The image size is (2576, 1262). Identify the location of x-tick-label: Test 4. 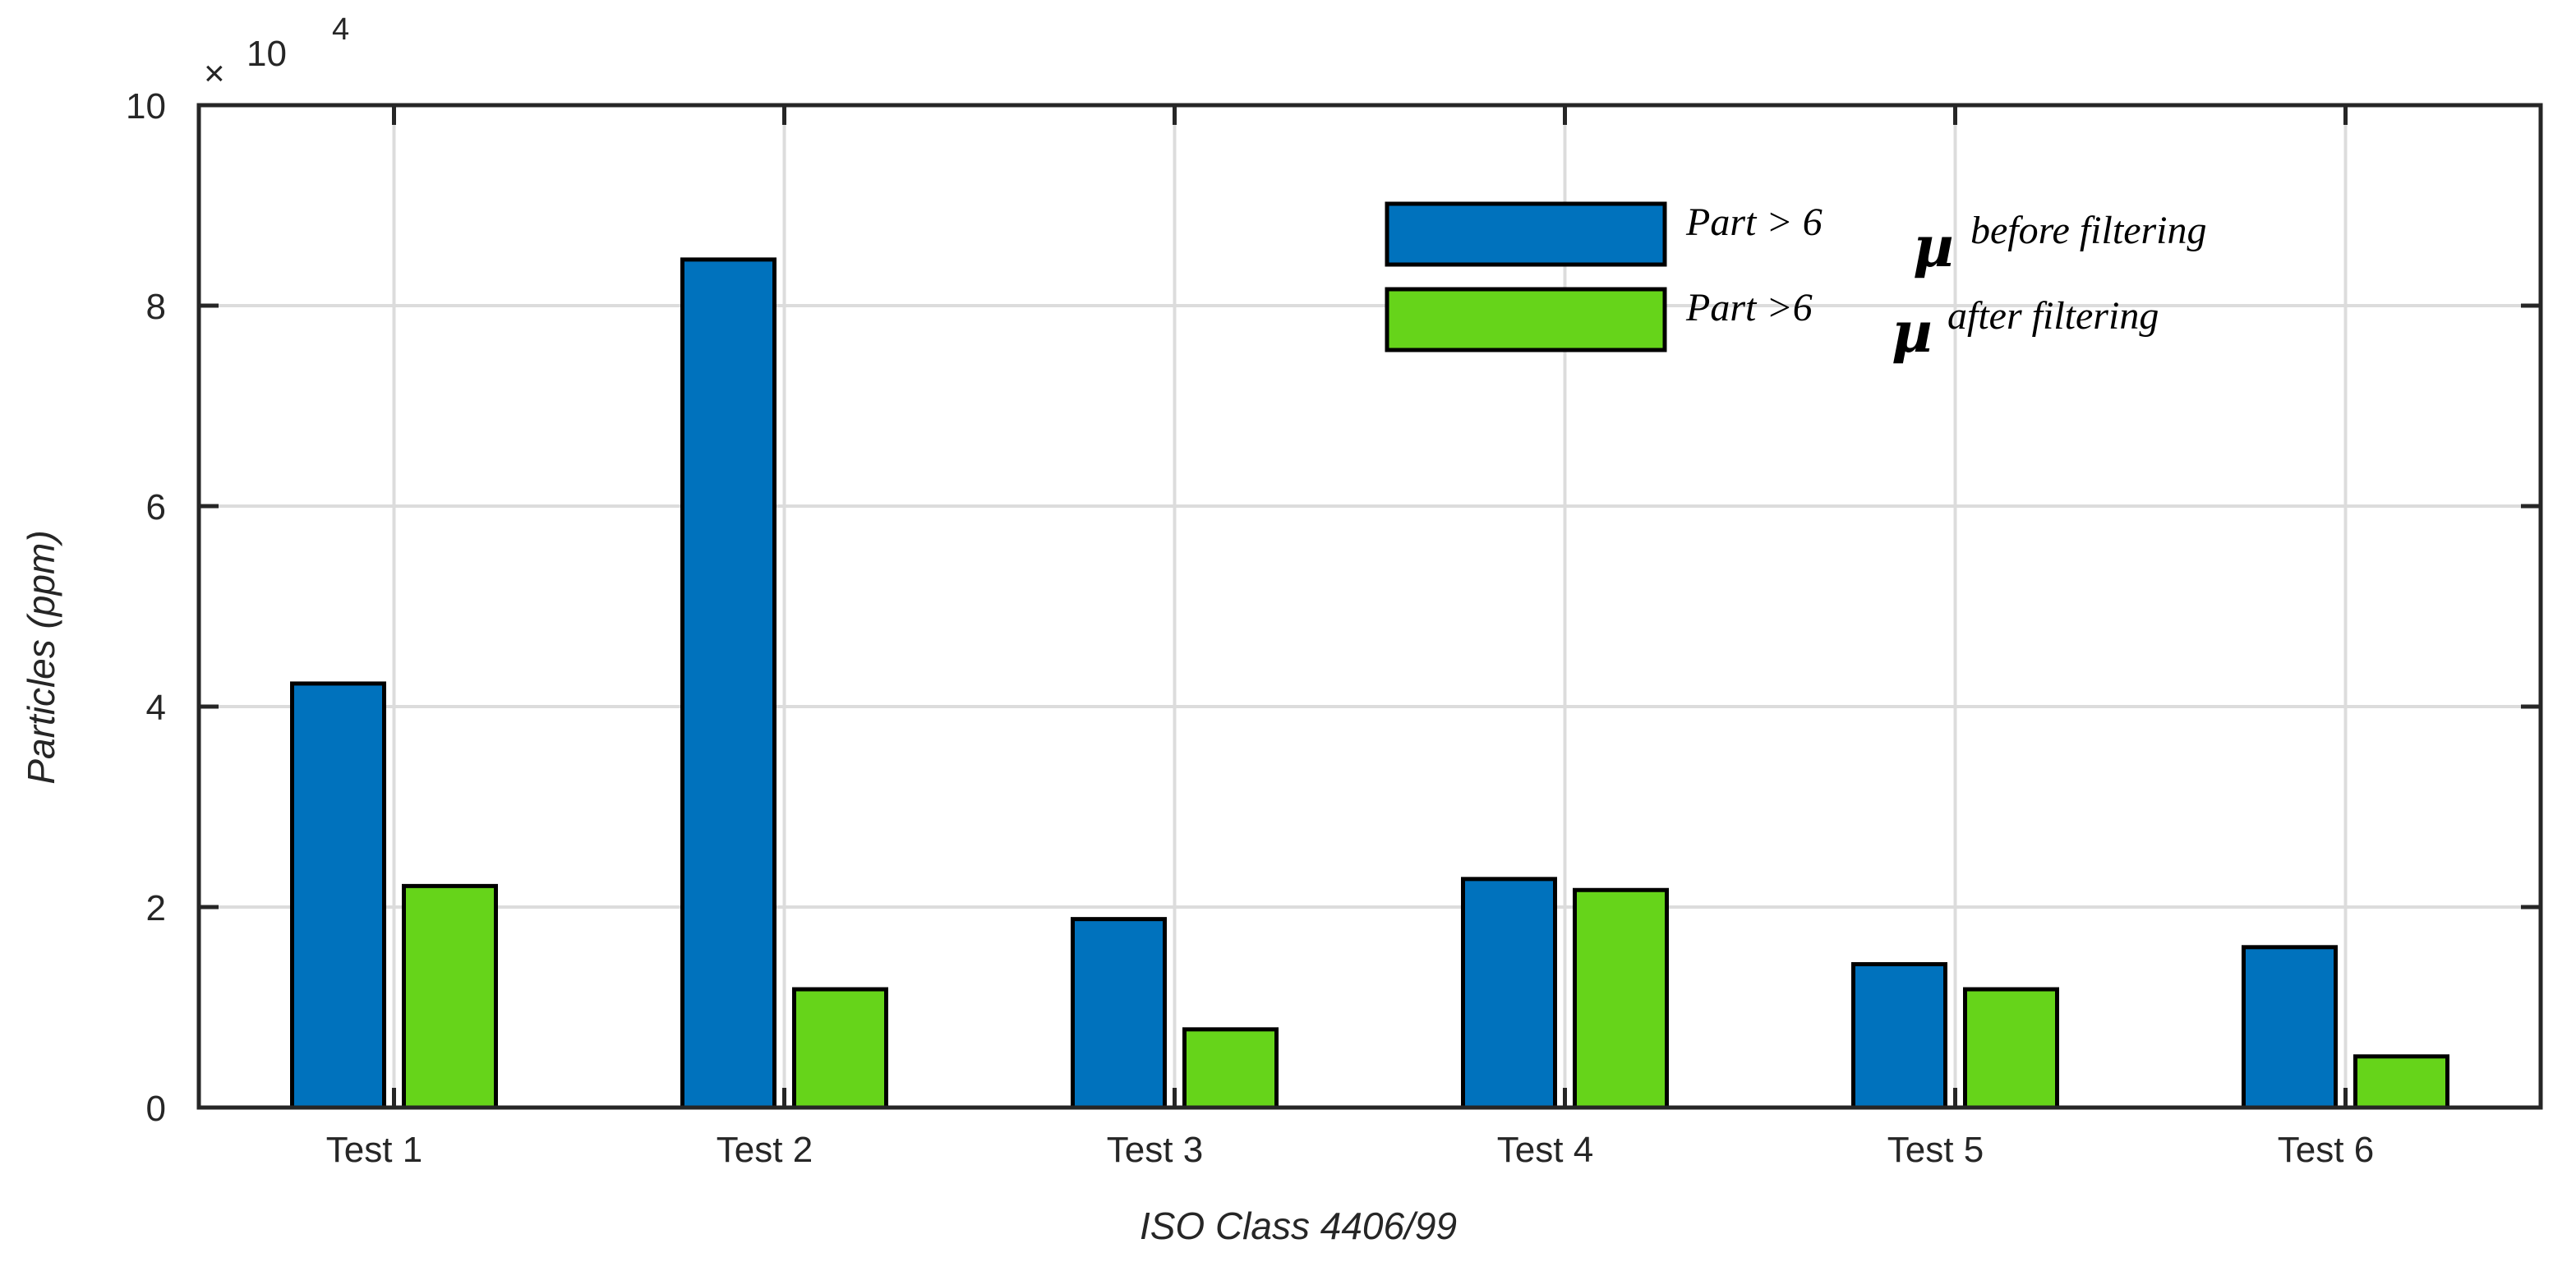
(1545, 1150).